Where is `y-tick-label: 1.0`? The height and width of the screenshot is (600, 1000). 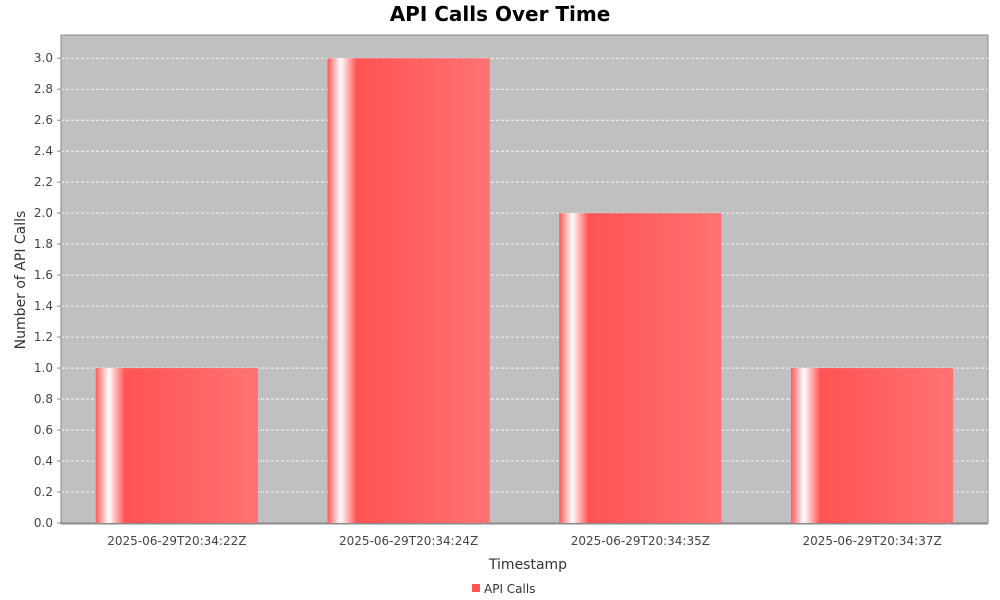 y-tick-label: 1.0 is located at coordinates (43, 368).